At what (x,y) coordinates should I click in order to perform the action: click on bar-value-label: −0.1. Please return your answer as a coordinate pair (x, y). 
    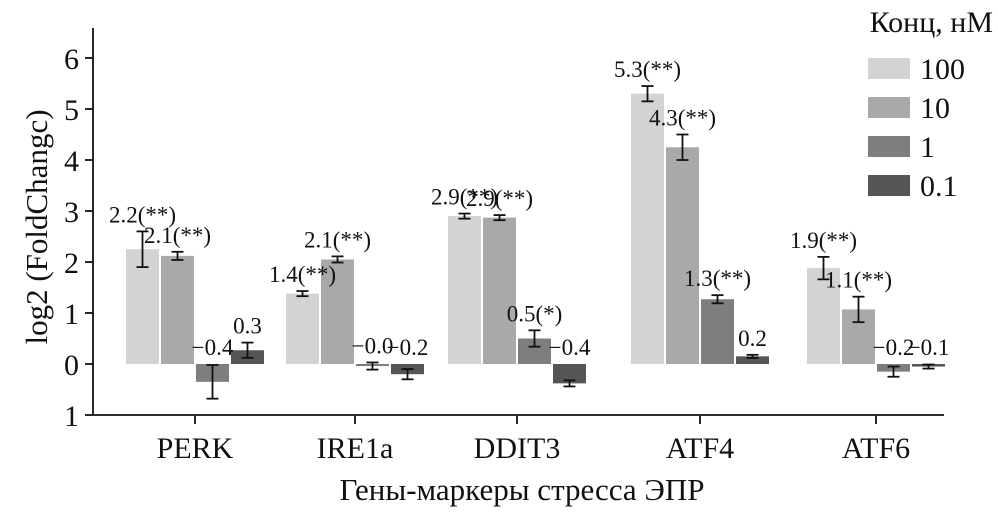
    Looking at the image, I should click on (929, 347).